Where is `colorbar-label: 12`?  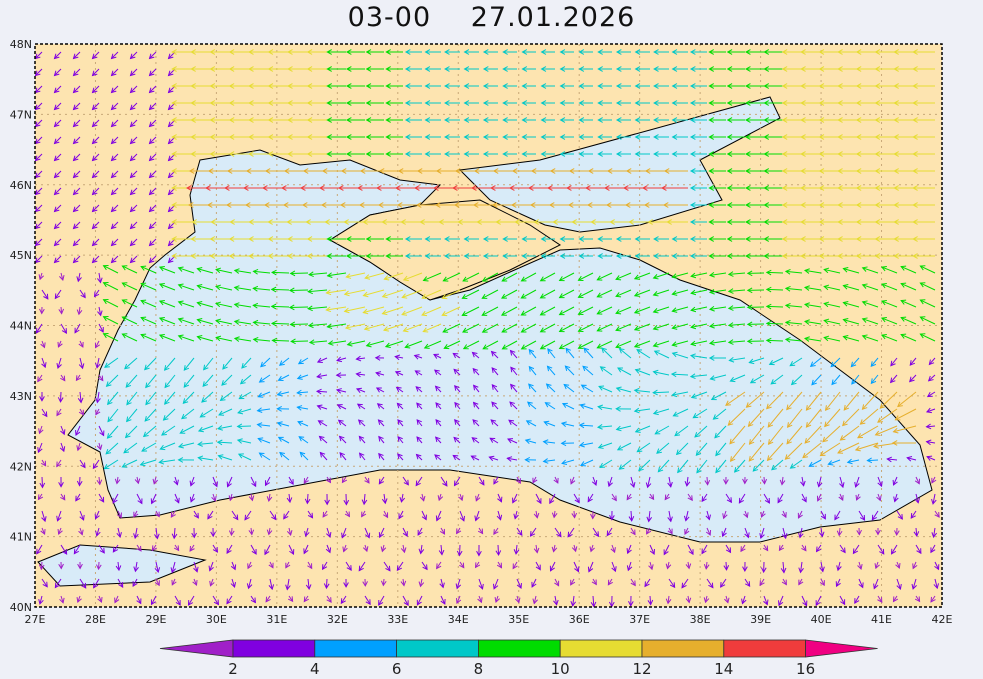 colorbar-label: 12 is located at coordinates (641, 669).